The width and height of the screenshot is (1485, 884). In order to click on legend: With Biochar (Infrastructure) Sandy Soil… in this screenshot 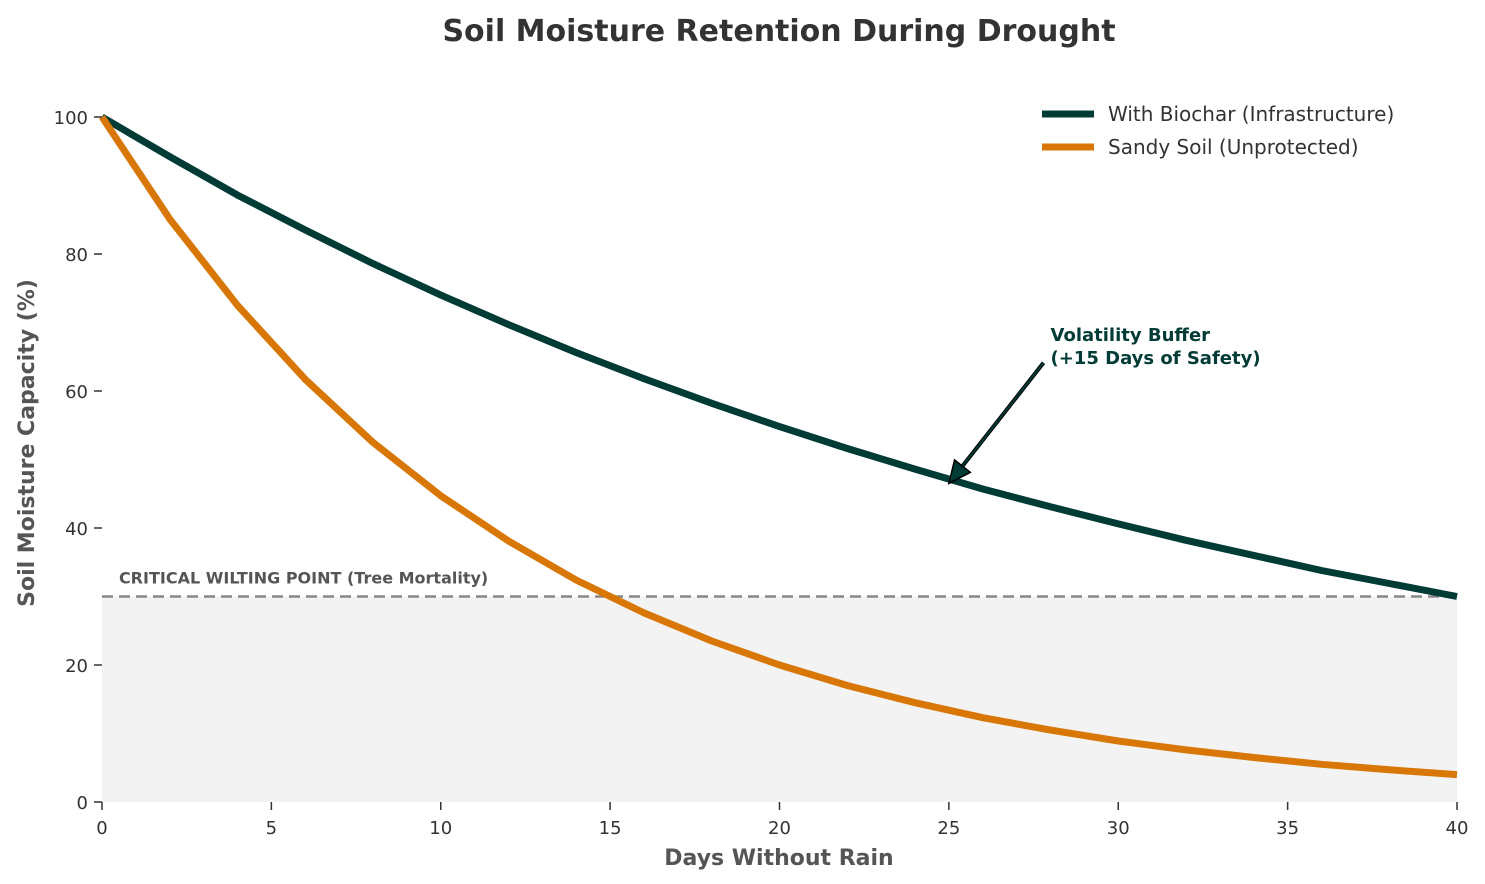, I will do `click(1218, 130)`.